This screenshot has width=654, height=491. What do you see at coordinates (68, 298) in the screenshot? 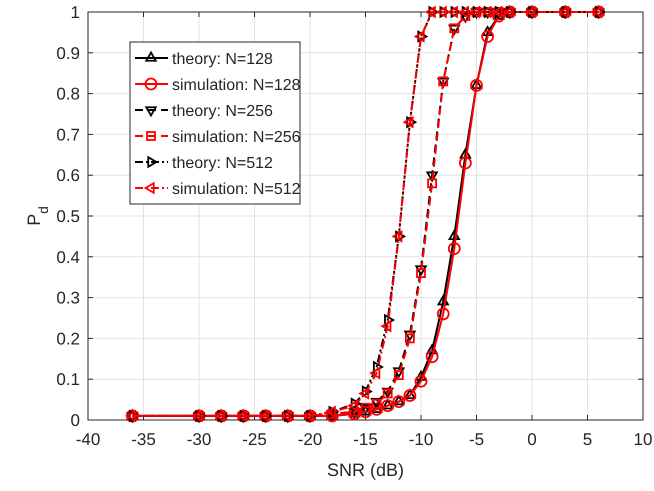
I see `y-tick-label: 0.3` at bounding box center [68, 298].